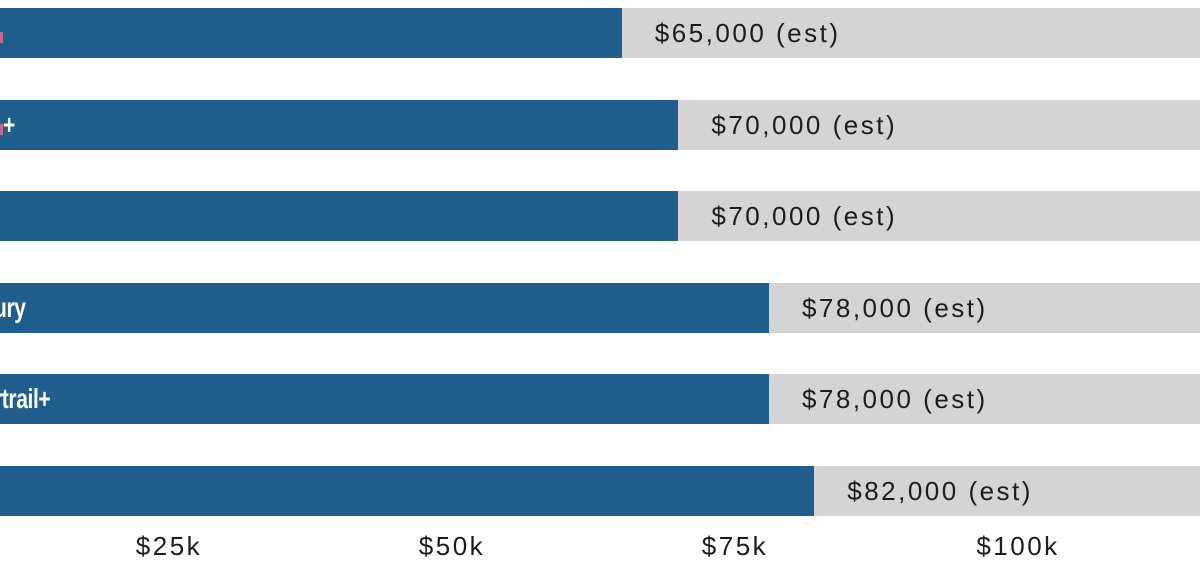  I want to click on bar-label: rtrail+, so click(25, 398).